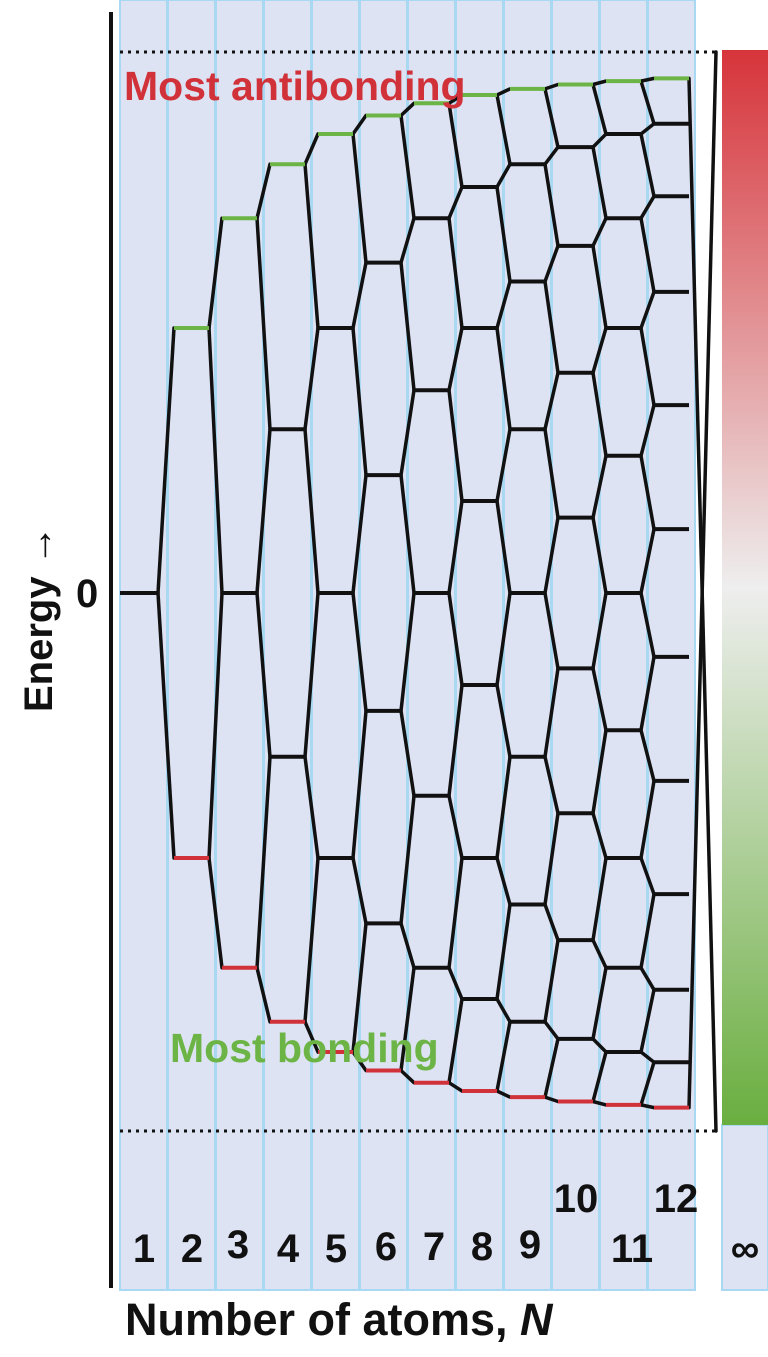 Image resolution: width=768 pixels, height=1357 pixels. What do you see at coordinates (39, 618) in the screenshot?
I see `energy-axis-label: Energy →` at bounding box center [39, 618].